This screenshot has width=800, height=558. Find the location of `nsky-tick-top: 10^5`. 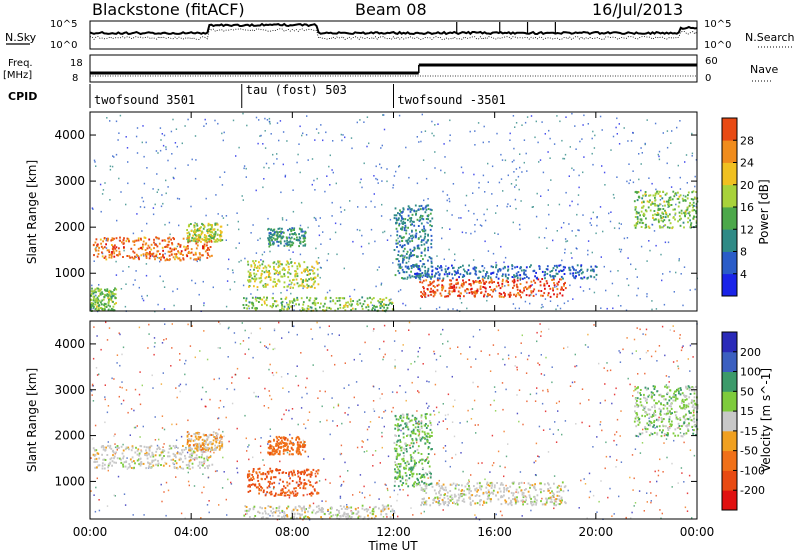

nsky-tick-top: 10^5 is located at coordinates (63, 24).